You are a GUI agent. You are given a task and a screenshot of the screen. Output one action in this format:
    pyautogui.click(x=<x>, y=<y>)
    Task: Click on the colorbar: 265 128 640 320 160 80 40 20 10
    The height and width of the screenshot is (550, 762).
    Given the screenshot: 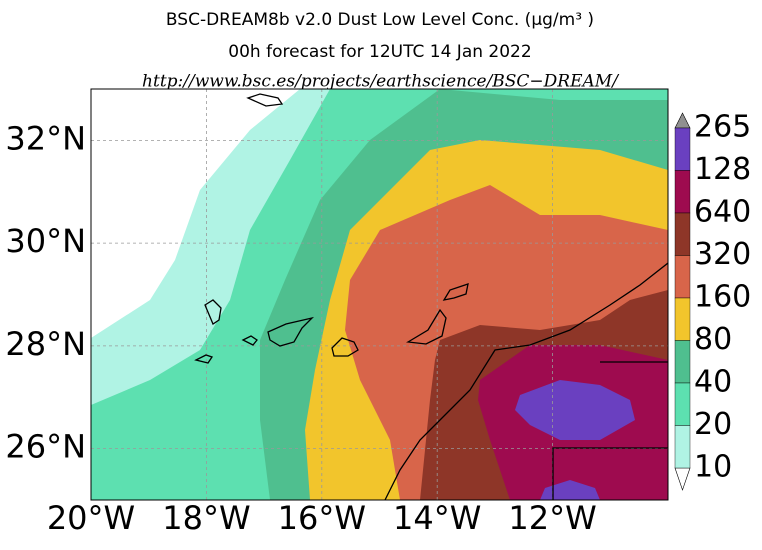 What is the action you would take?
    pyautogui.click(x=712, y=300)
    